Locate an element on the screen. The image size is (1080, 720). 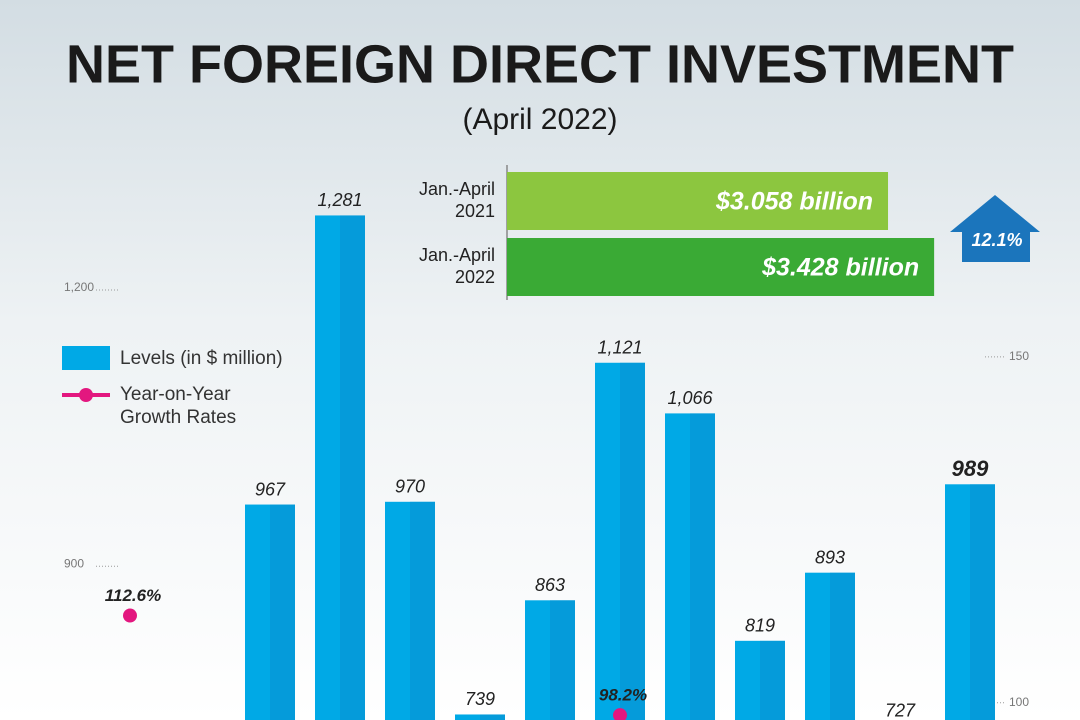
value-label: 967 is located at coordinates (270, 489).